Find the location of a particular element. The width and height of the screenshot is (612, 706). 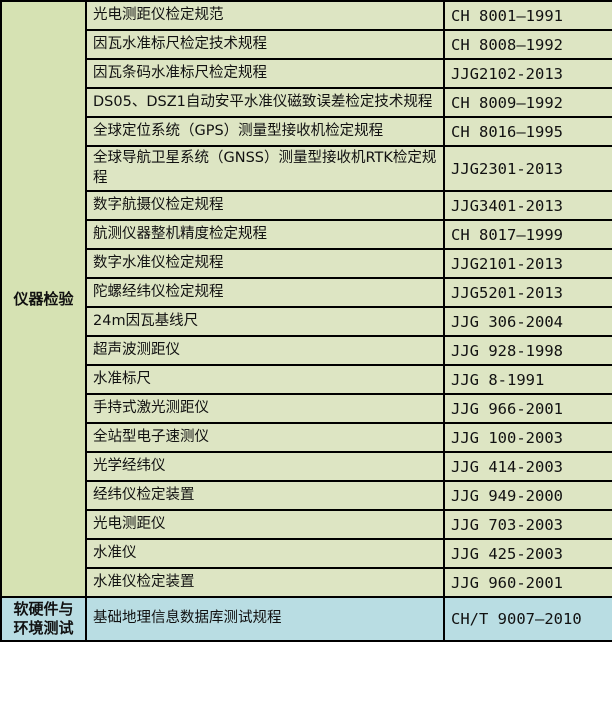

standard-code-cell: JJG 960-2001 is located at coordinates (527, 583).